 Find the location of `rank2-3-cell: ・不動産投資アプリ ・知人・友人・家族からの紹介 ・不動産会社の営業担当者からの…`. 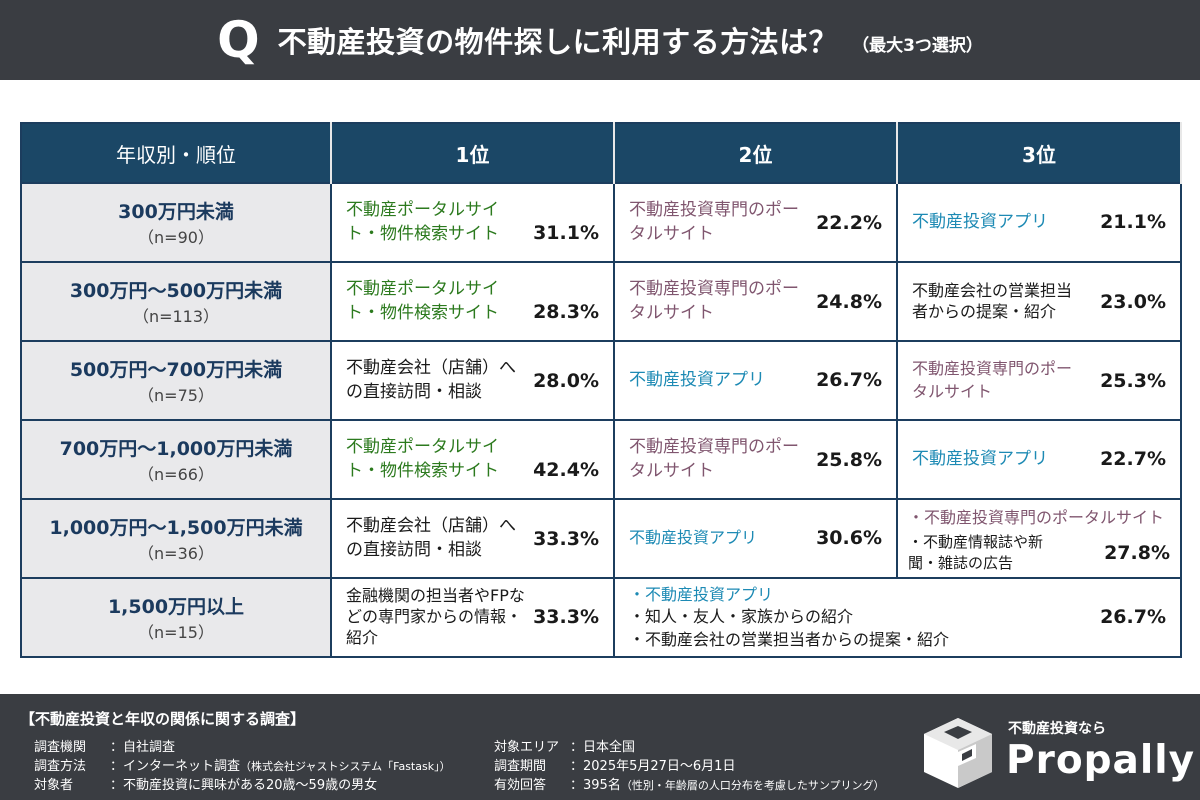

rank2-3-cell: ・不動産投資アプリ ・知人・友人・家族からの紹介 ・不動産会社の営業担当者からの… is located at coordinates (897, 617).